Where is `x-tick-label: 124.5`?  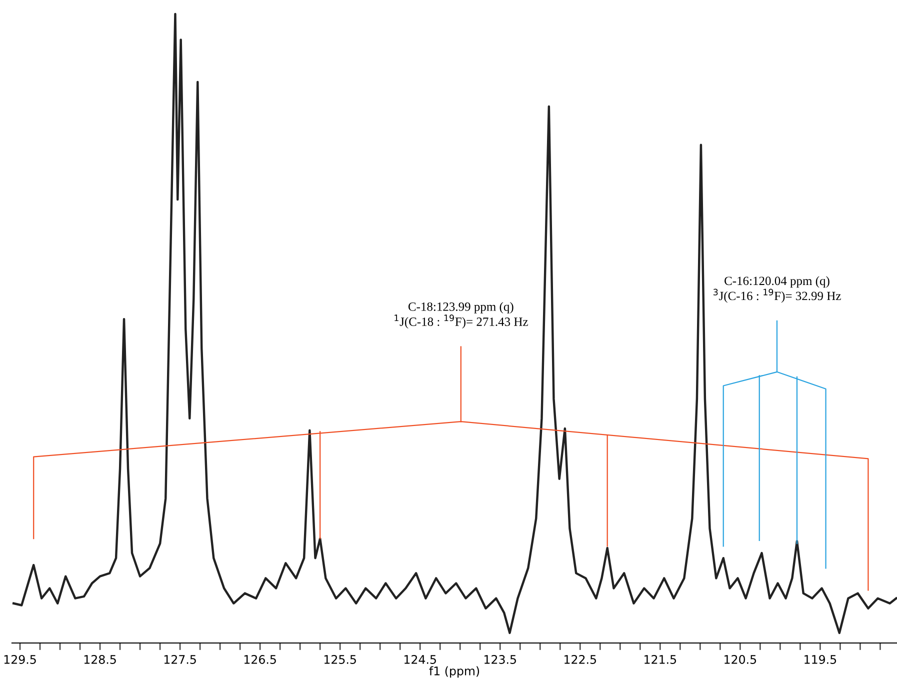
x-tick-label: 124.5 is located at coordinates (420, 659).